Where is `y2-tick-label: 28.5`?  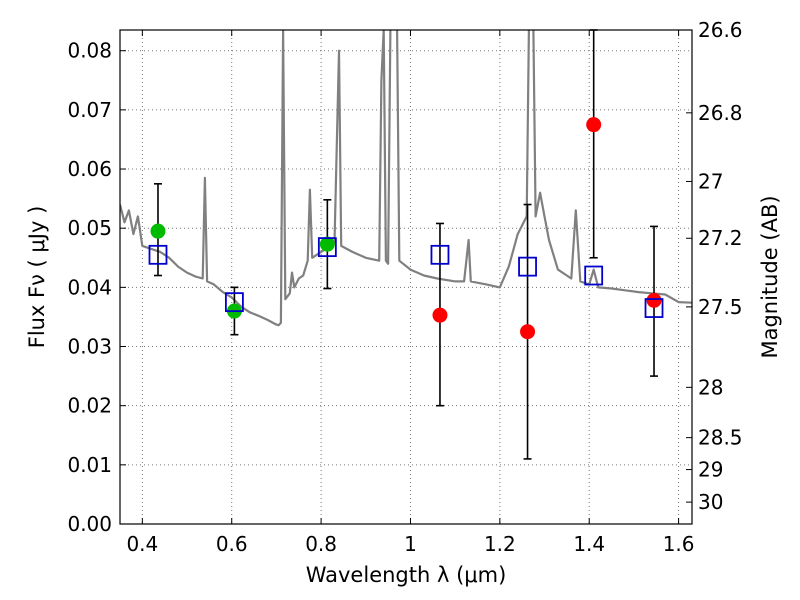
y2-tick-label: 28.5 is located at coordinates (720, 438).